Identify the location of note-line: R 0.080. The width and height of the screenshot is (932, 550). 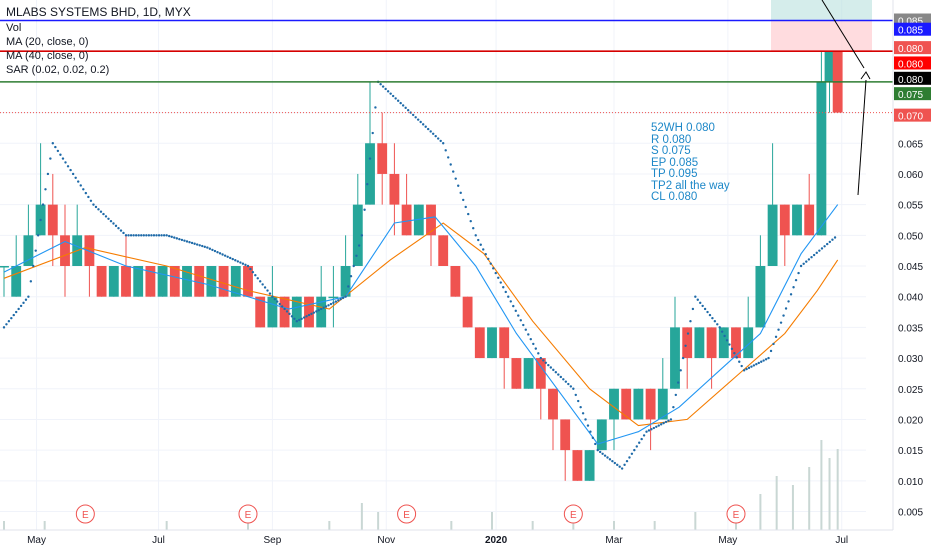
(671, 140).